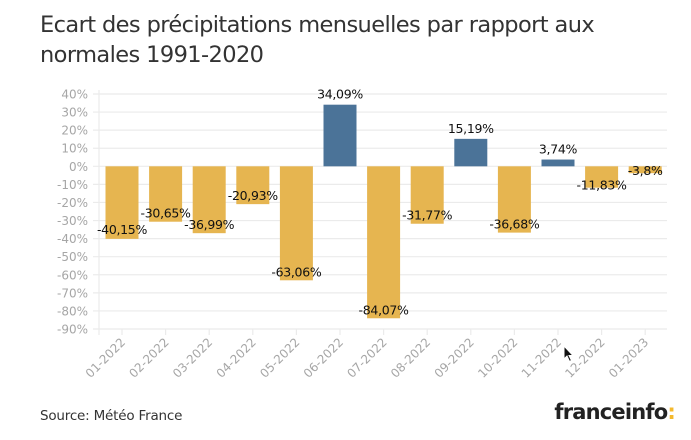  I want to click on bar-09-2022, so click(471, 152).